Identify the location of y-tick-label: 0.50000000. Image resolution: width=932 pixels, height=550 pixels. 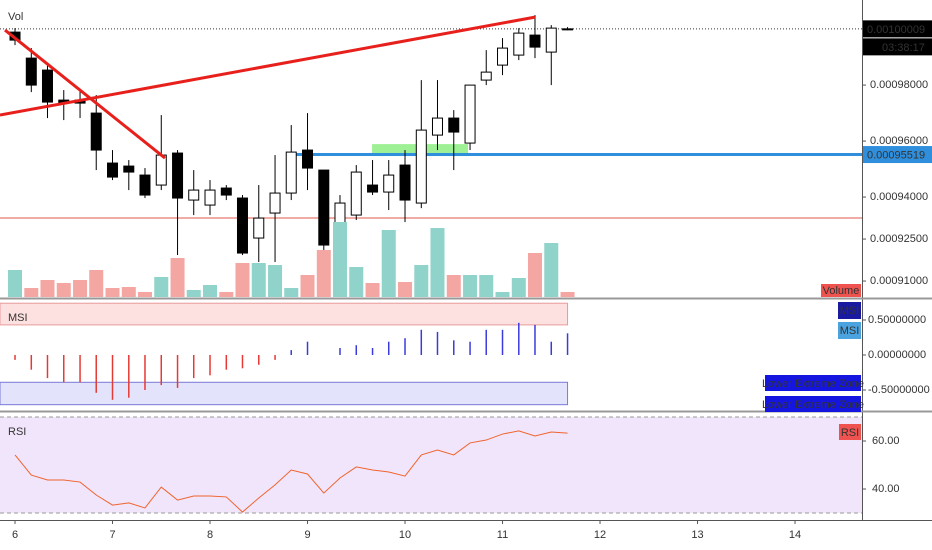
(897, 320).